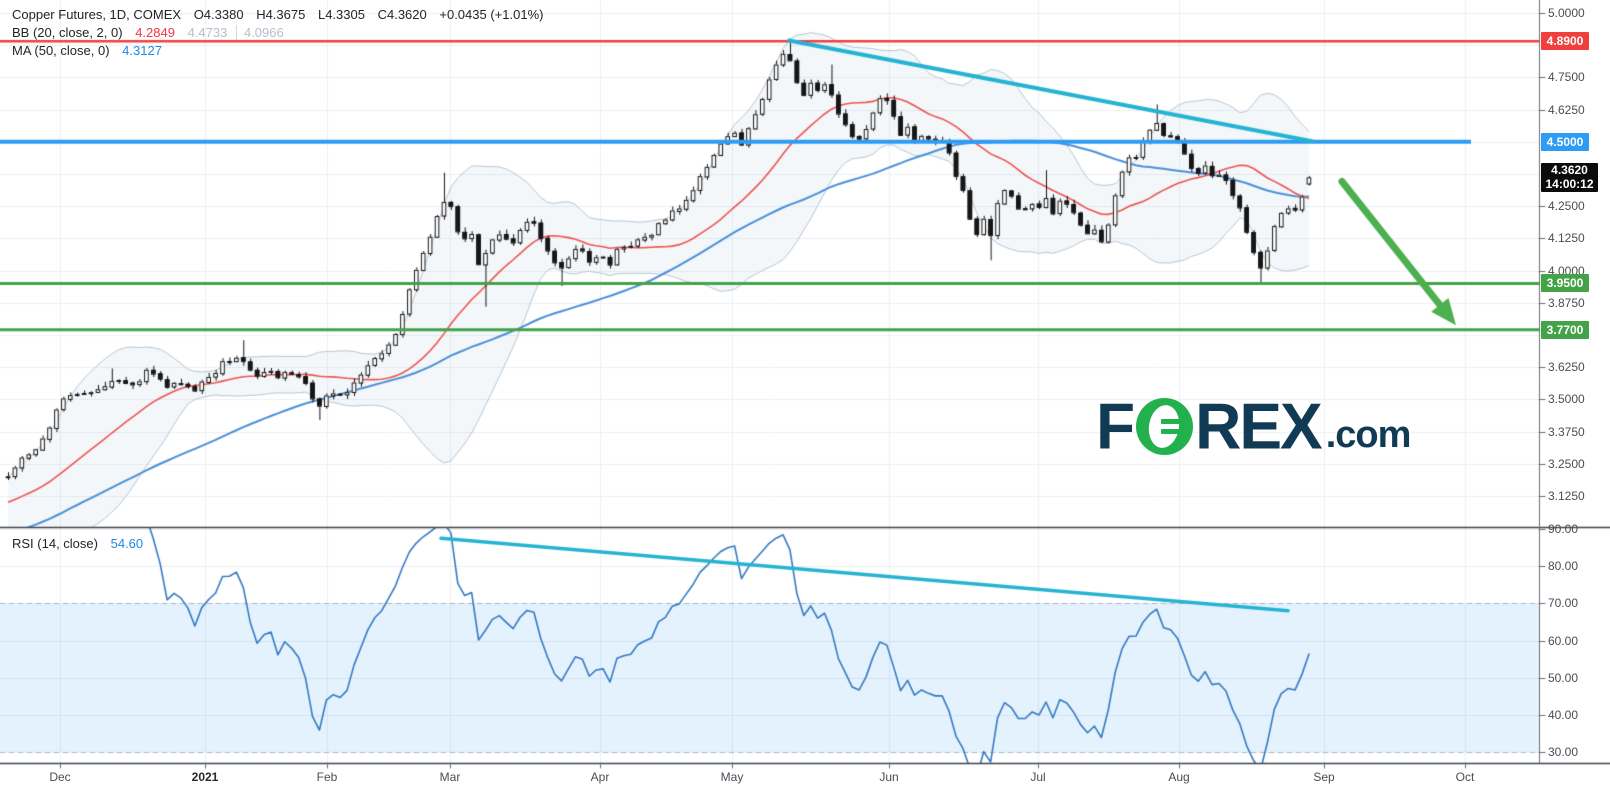 This screenshot has height=792, width=1610. What do you see at coordinates (1368, 435) in the screenshot?
I see `logo-com-suffix: .com` at bounding box center [1368, 435].